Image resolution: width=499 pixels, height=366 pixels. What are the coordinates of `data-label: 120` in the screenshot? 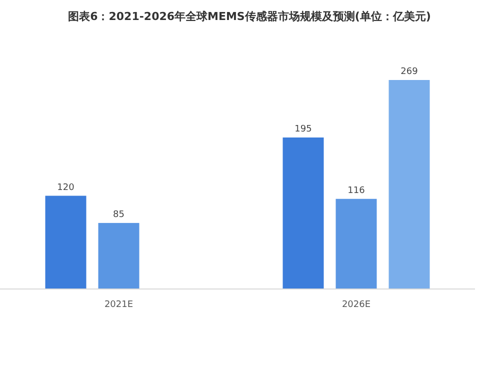 It's located at (66, 187).